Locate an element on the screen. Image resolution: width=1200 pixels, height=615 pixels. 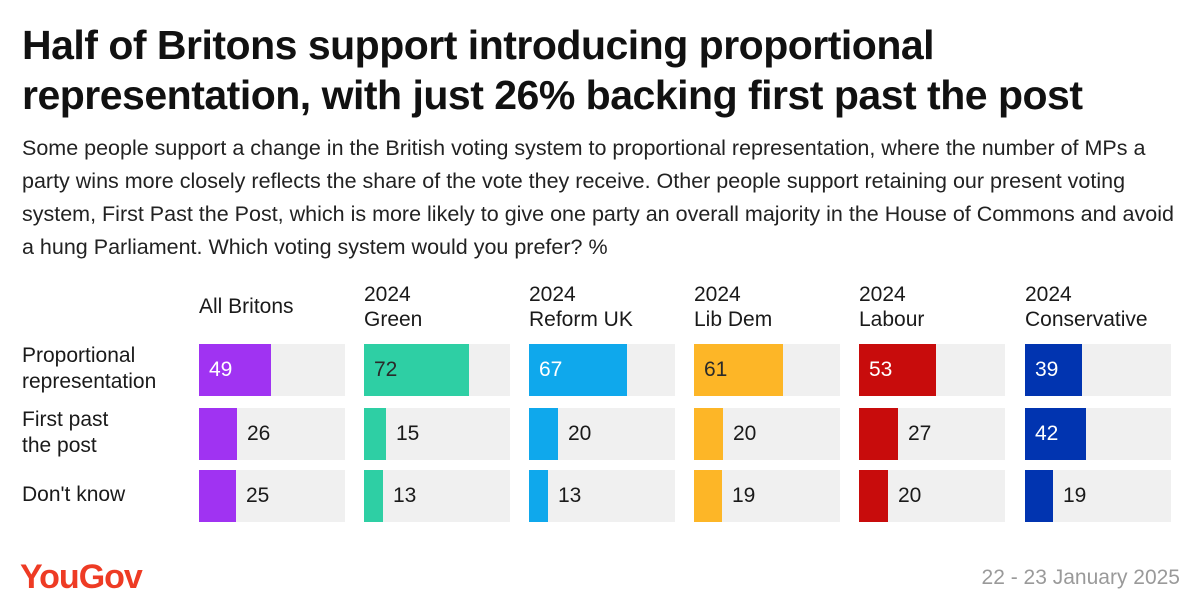
value-label: 27 is located at coordinates (920, 433).